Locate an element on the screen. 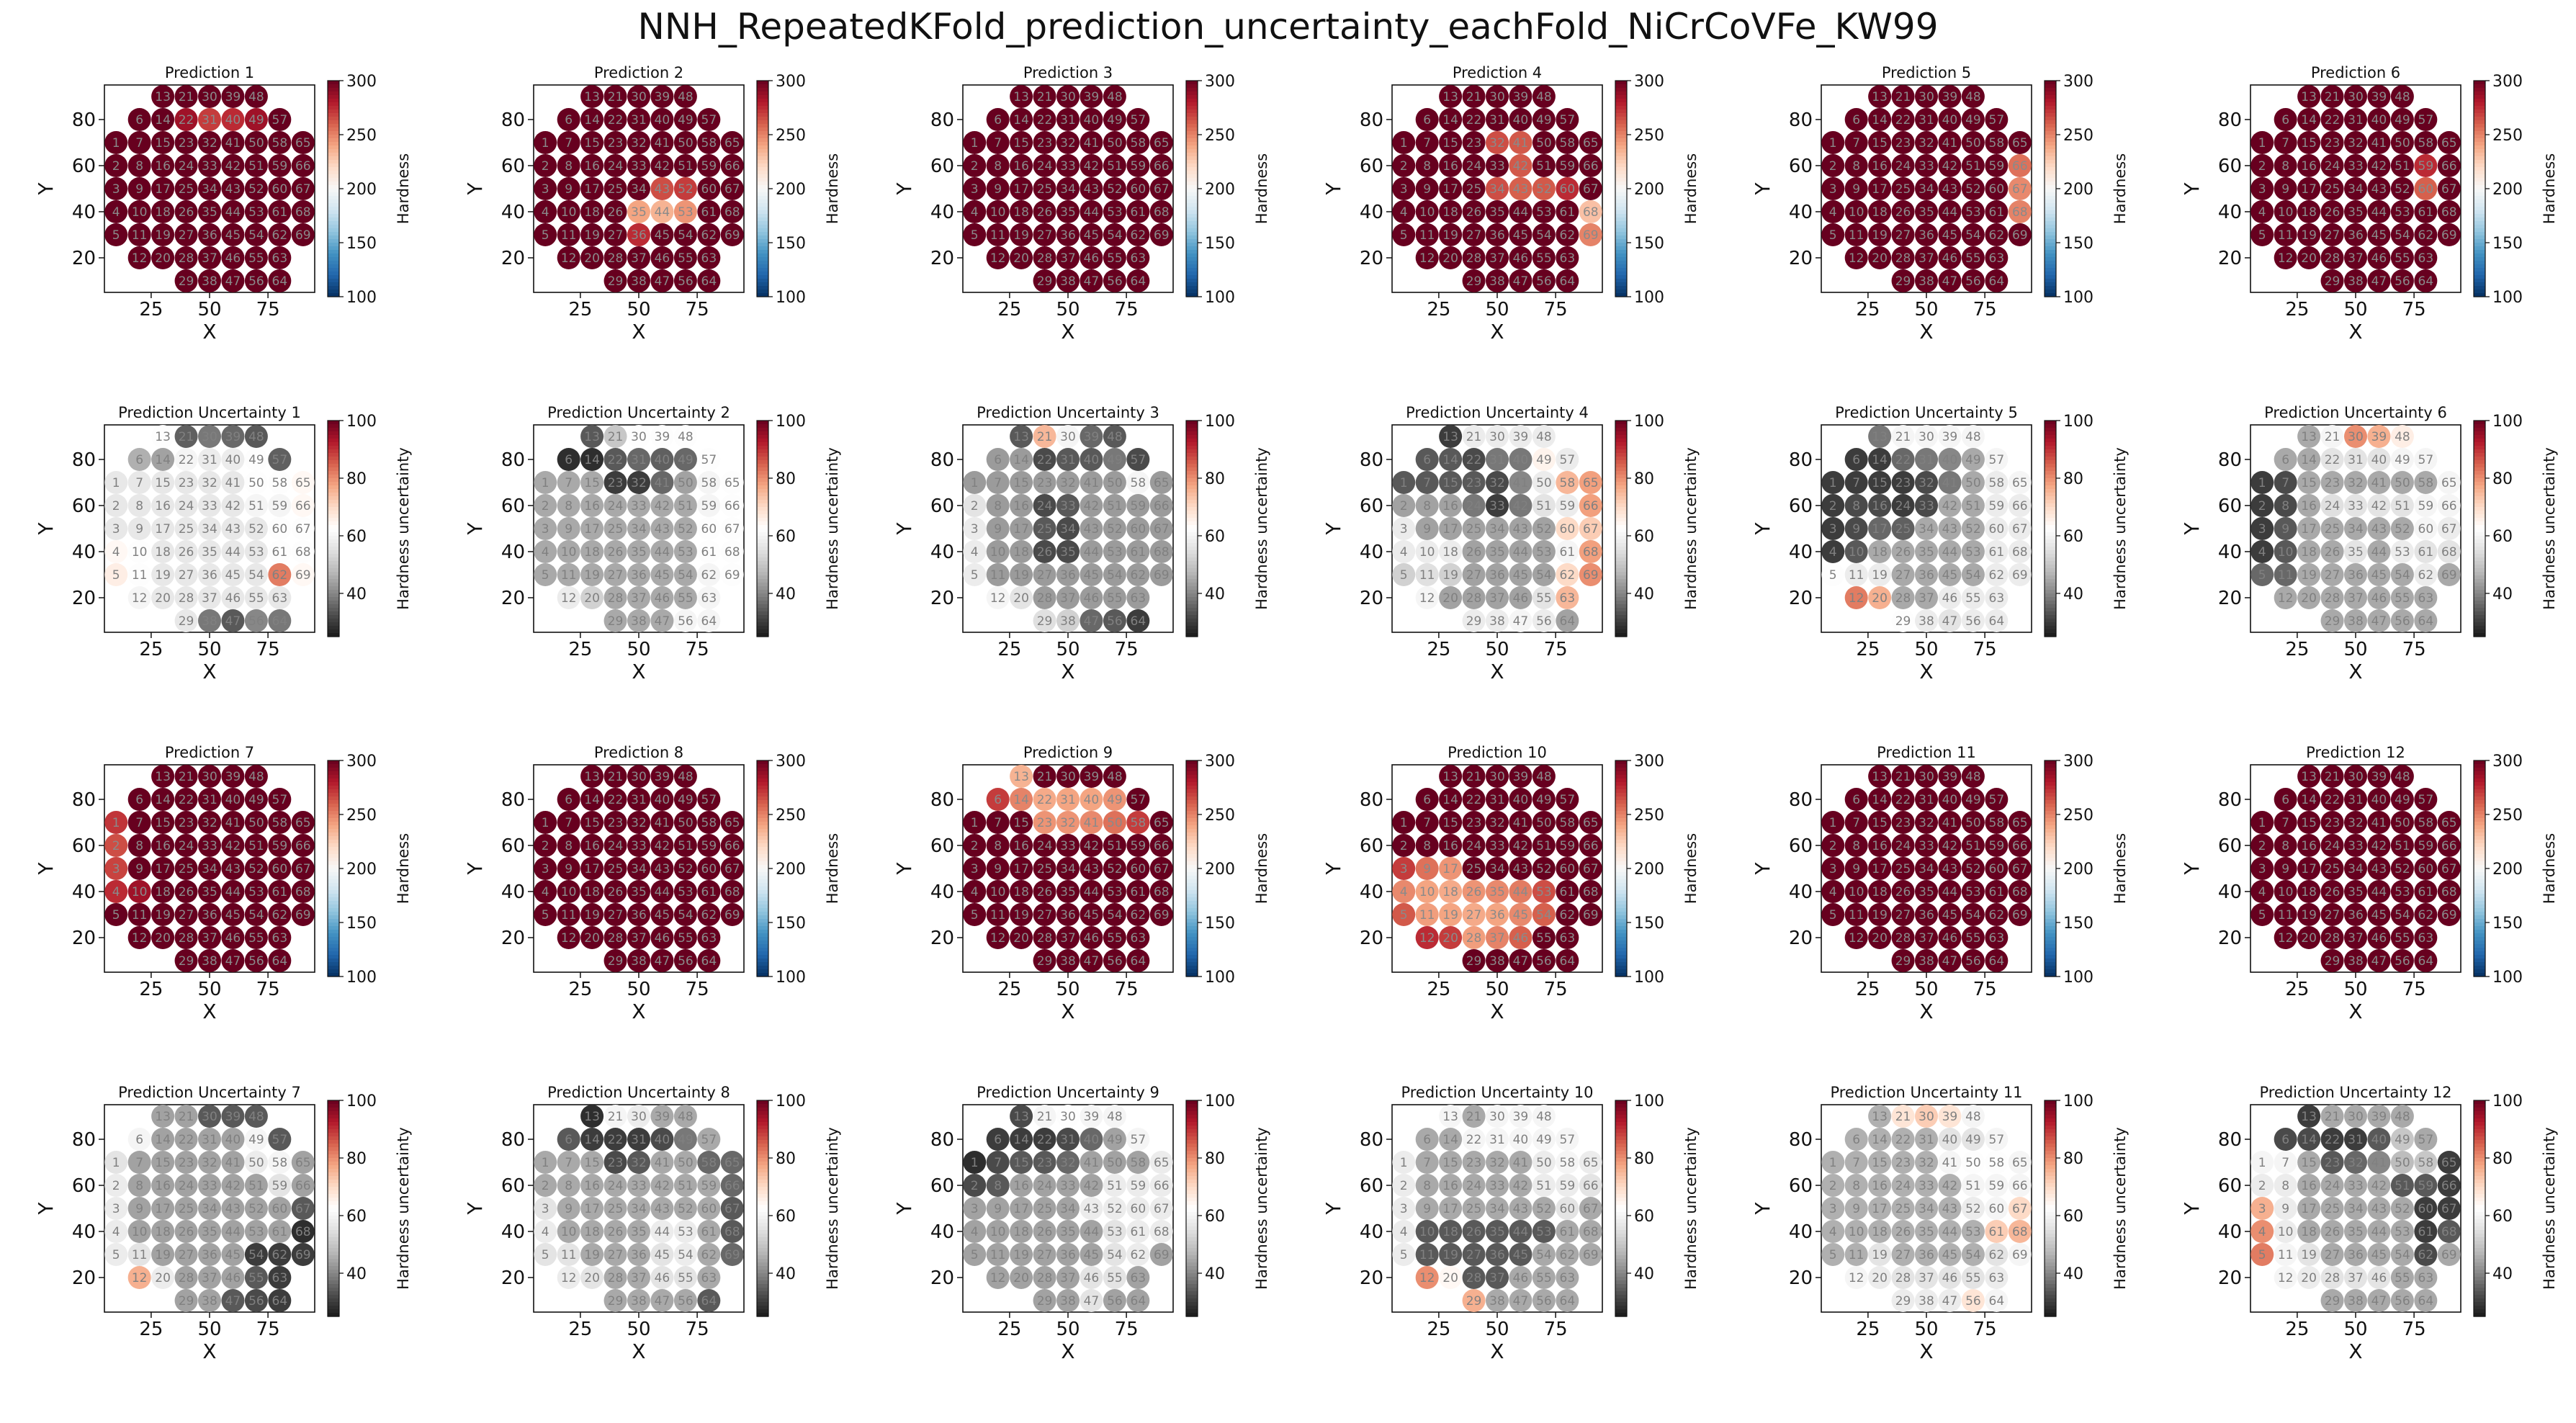  y-axis-label: Y is located at coordinates (2192, 529).